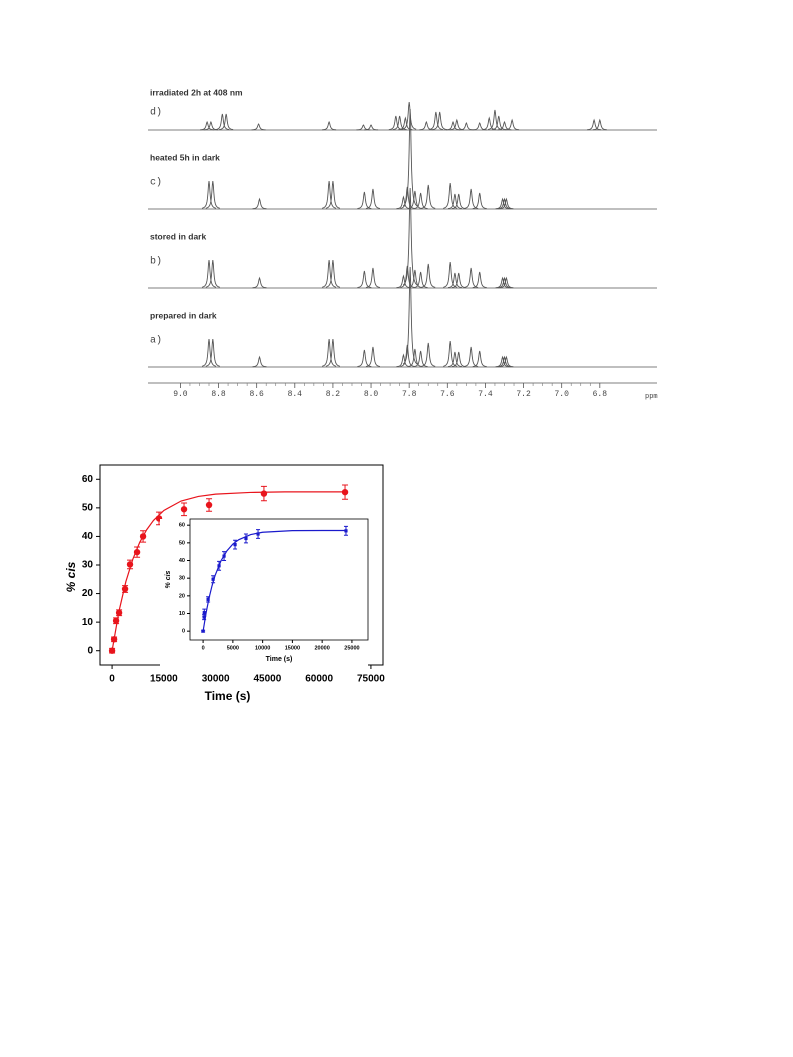  I want to click on x-tick-label: 5000, so click(233, 648).